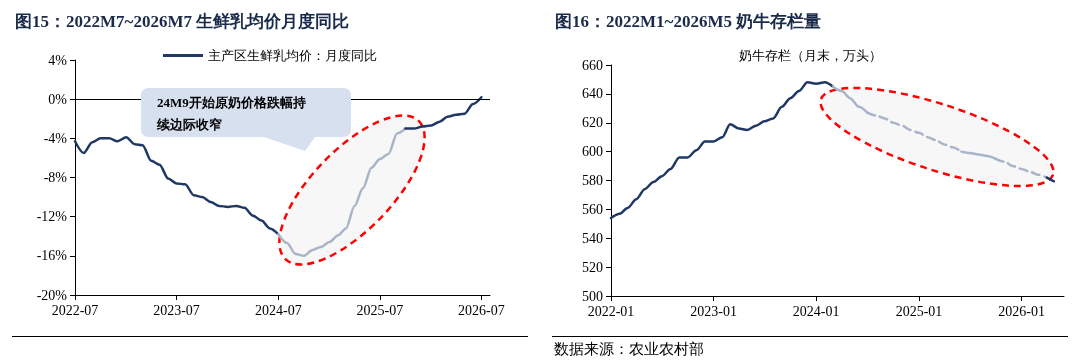 The image size is (1080, 364). Describe the element at coordinates (592, 65) in the screenshot. I see `y-tick-label: 660` at that location.